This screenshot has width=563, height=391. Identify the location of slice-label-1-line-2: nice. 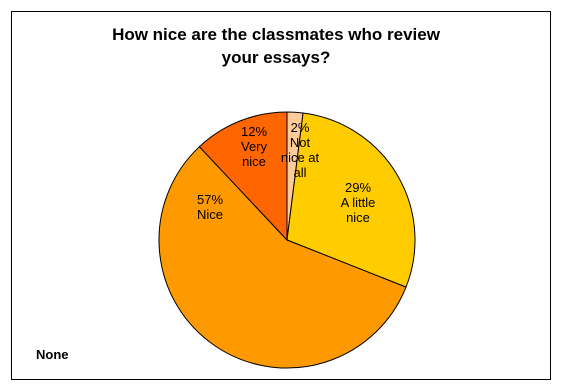
(358, 217).